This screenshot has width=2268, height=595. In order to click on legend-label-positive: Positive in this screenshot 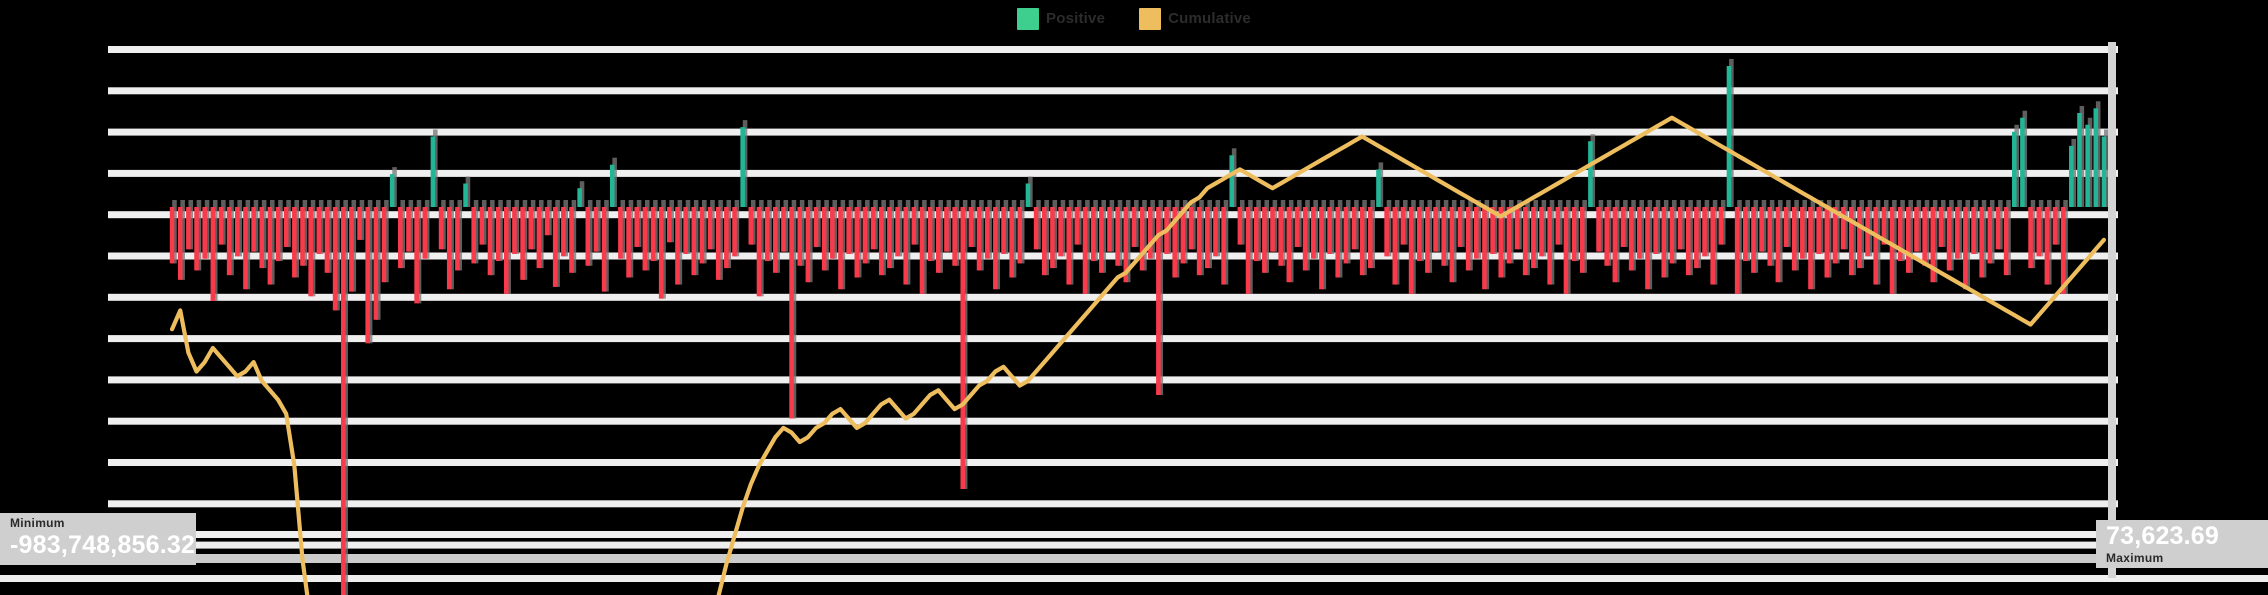, I will do `click(1076, 18)`.